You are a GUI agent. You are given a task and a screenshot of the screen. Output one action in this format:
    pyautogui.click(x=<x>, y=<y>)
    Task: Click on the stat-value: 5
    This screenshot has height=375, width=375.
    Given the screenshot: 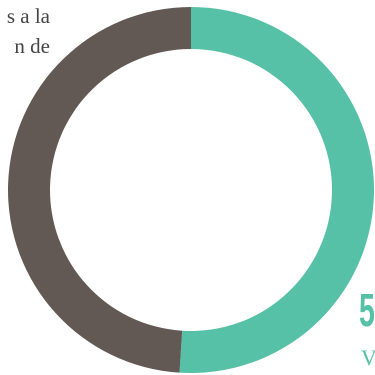 What is the action you would take?
    pyautogui.click(x=367, y=310)
    